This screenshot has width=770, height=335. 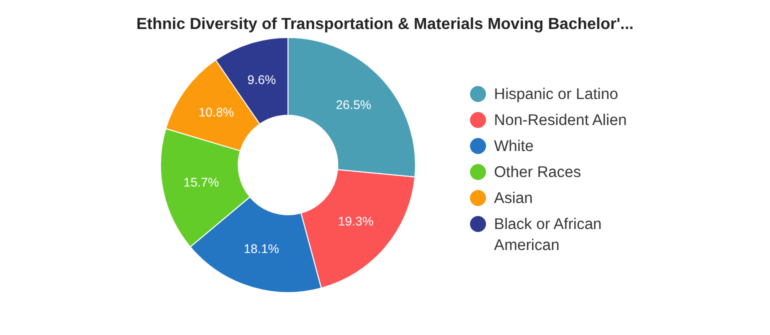 What do you see at coordinates (556, 95) in the screenshot?
I see `legend-label: Hispanic or Latino` at bounding box center [556, 95].